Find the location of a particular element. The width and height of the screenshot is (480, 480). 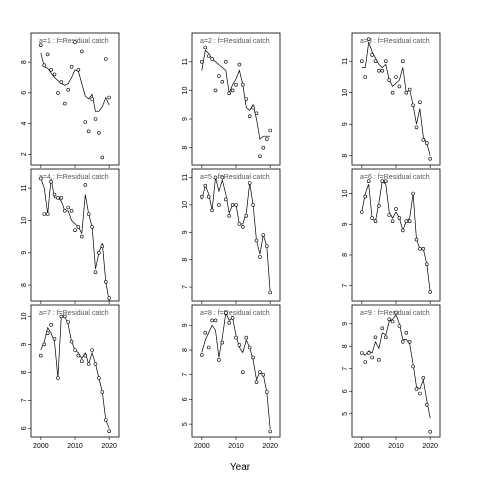

x-tick-label: 2020 is located at coordinates (430, 446).